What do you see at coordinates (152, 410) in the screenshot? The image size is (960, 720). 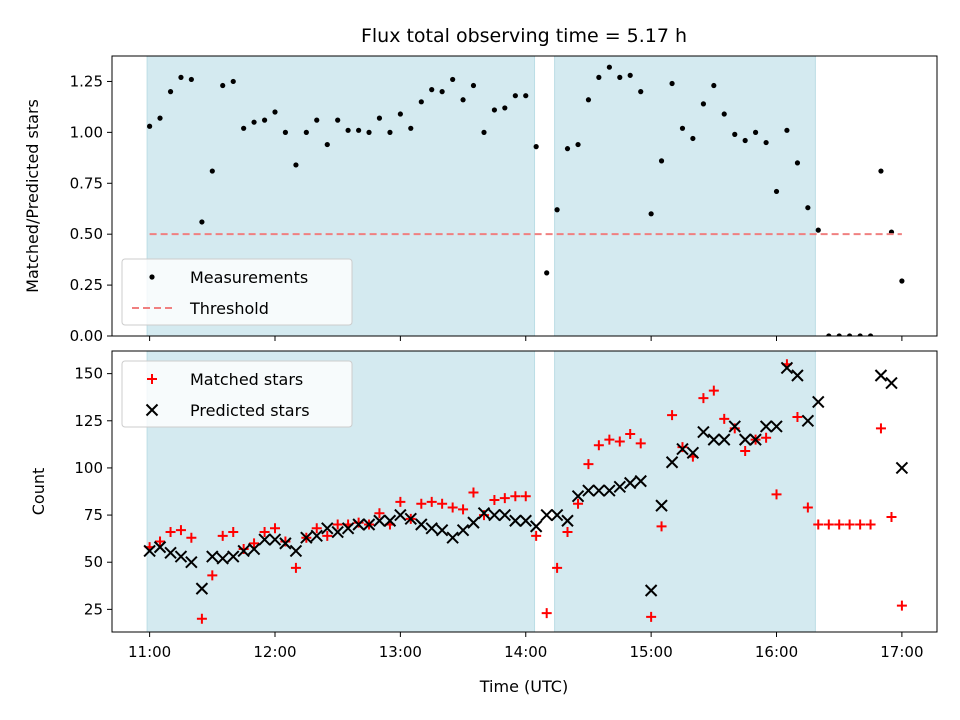 I see `legend-marker-x` at bounding box center [152, 410].